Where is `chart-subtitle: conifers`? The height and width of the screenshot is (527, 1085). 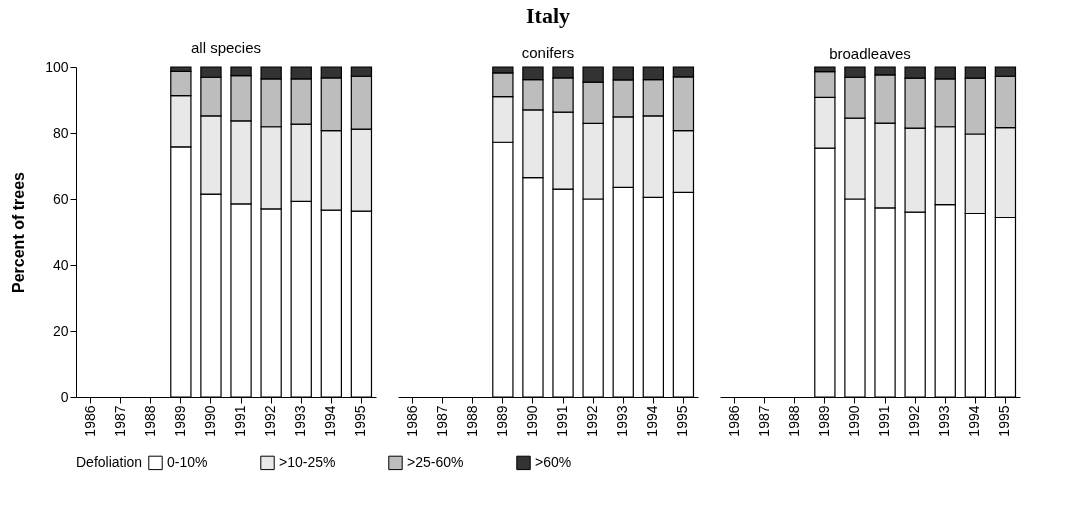 chart-subtitle: conifers is located at coordinates (548, 53).